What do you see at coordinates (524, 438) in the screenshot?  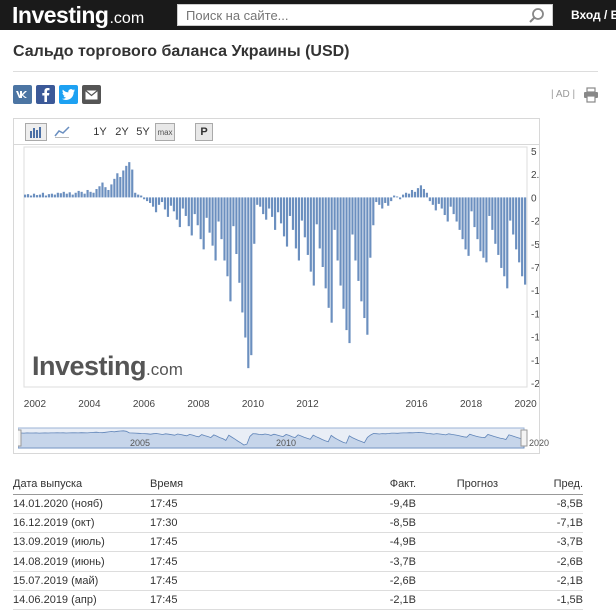 I see `navigator-right-handle` at bounding box center [524, 438].